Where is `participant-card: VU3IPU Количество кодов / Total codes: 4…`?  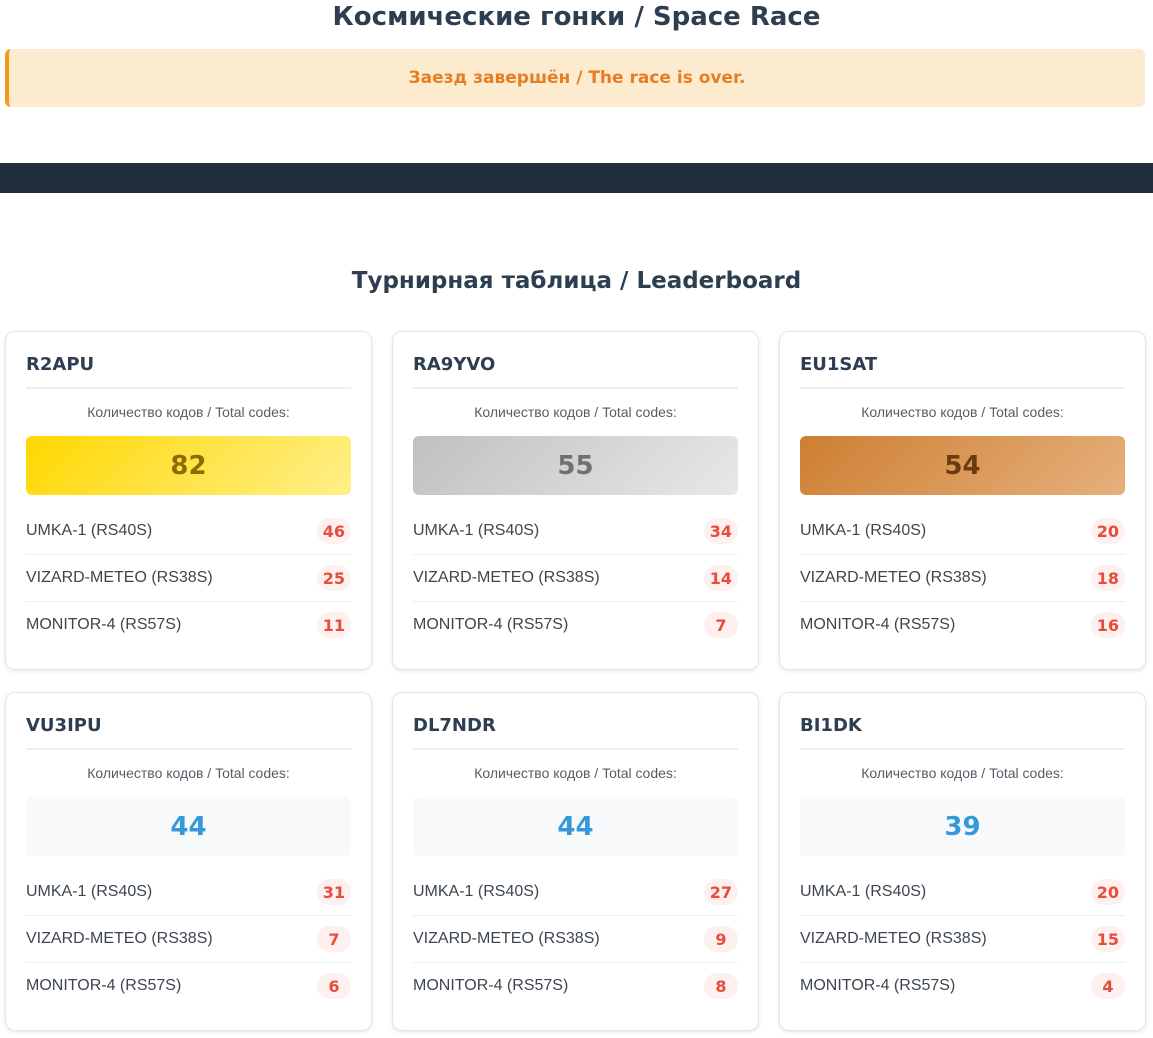
participant-card: VU3IPU Количество кодов / Total codes: 4… is located at coordinates (188, 861).